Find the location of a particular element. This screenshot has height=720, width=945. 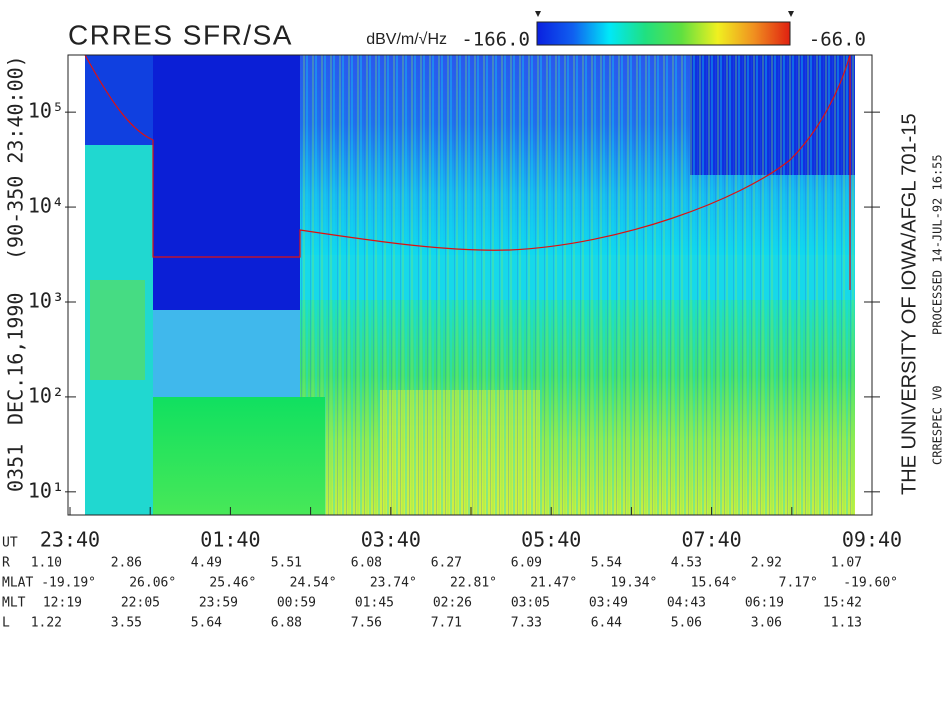

x-tick-label: 07:40 is located at coordinates (711, 540).